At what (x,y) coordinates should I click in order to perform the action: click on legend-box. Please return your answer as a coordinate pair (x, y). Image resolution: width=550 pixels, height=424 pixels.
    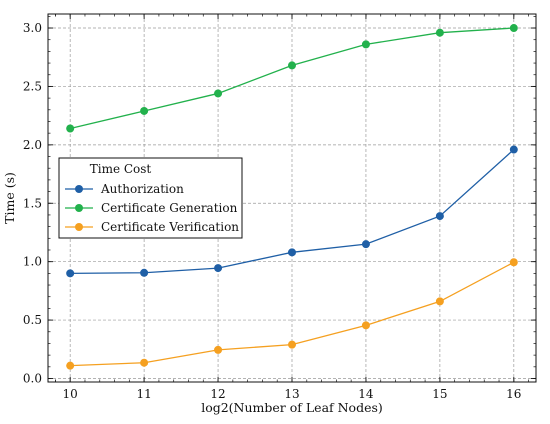
    Looking at the image, I should click on (150, 198).